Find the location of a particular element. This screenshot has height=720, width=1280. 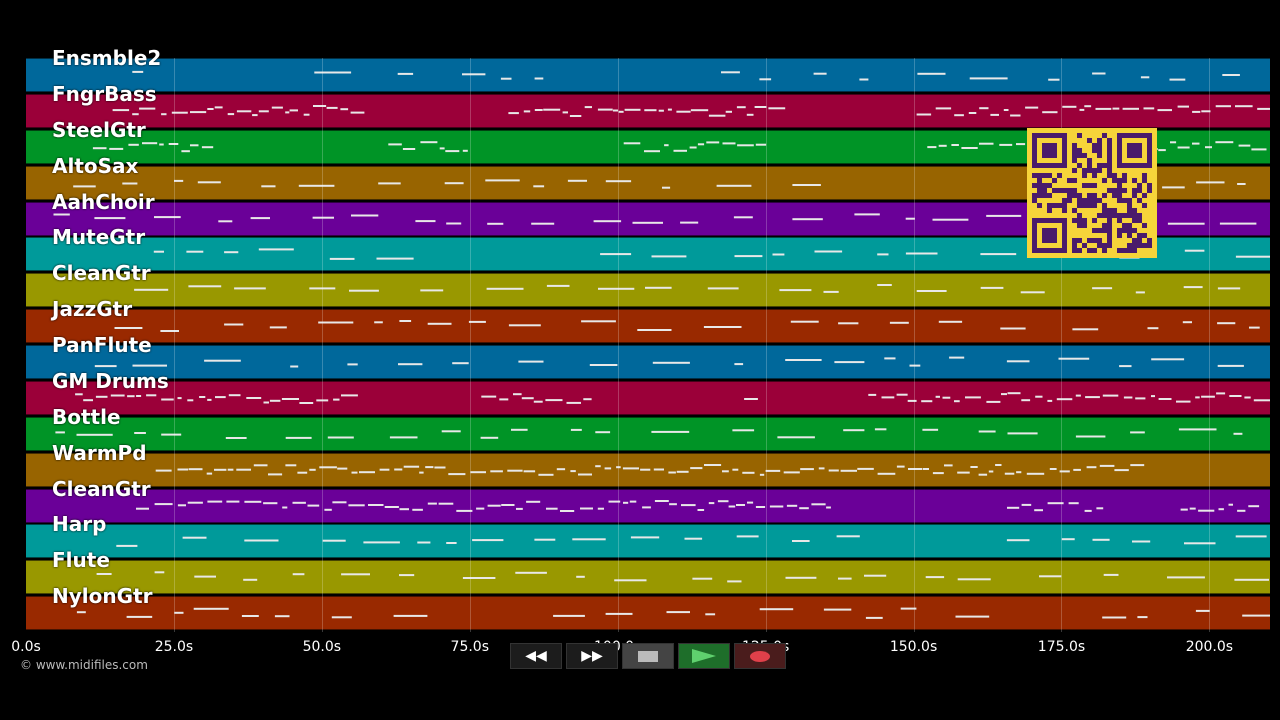

track-name: CleanGtr is located at coordinates (101, 488).